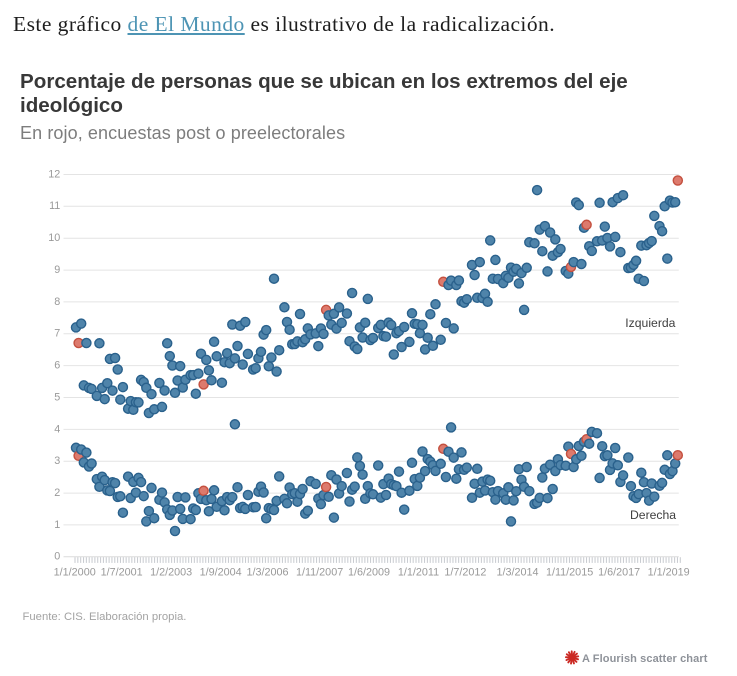 This screenshot has height=676, width=737. I want to click on svg-text: 9, so click(57, 270).